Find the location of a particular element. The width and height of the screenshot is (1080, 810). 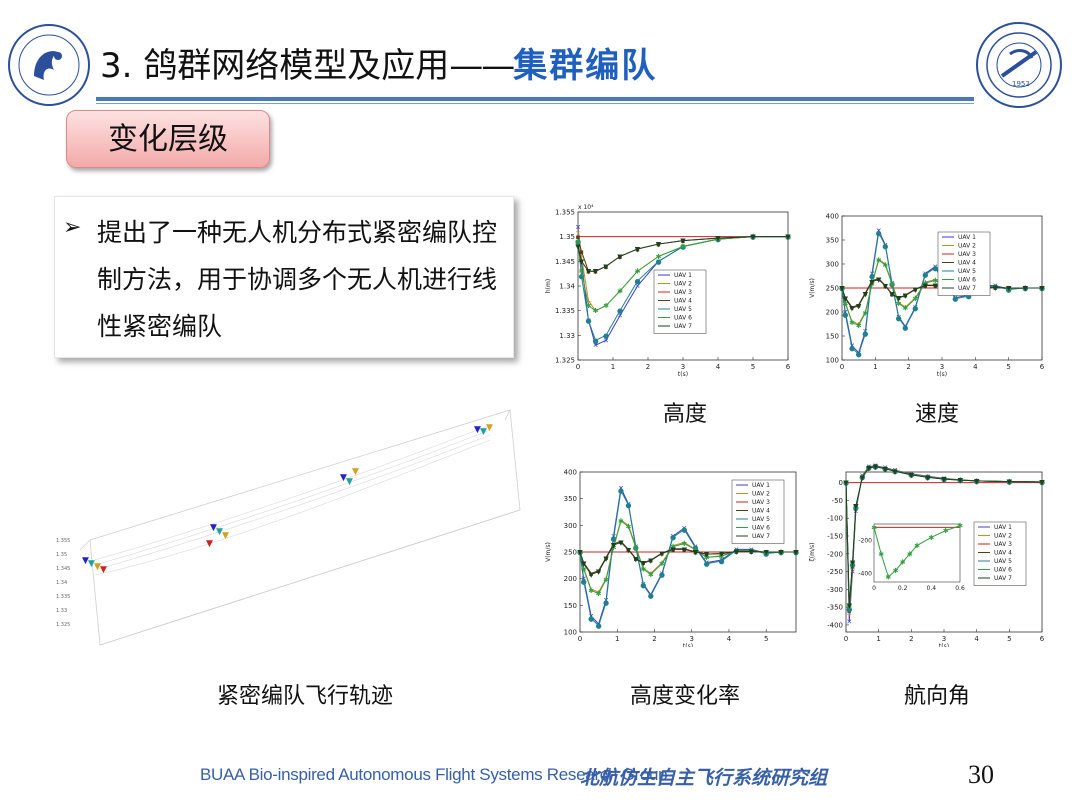

inset-y-tick-label: -200 is located at coordinates (865, 541).